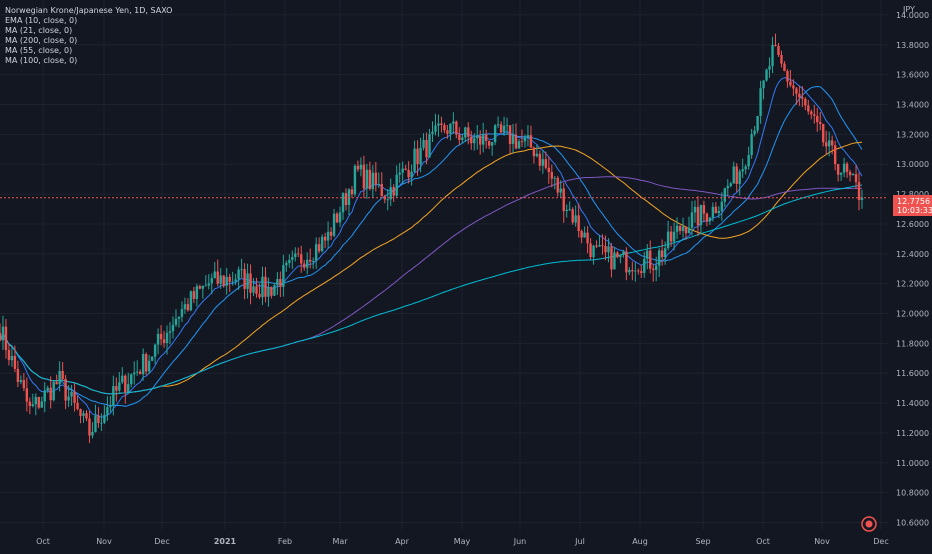  Describe the element at coordinates (402, 541) in the screenshot. I see `x-tick-label: Apr` at that location.